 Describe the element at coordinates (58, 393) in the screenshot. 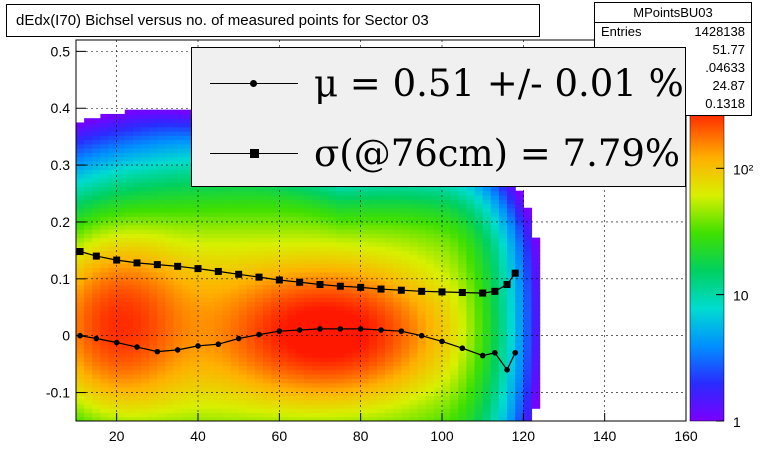

I see `y-tick-label: -0.1` at that location.